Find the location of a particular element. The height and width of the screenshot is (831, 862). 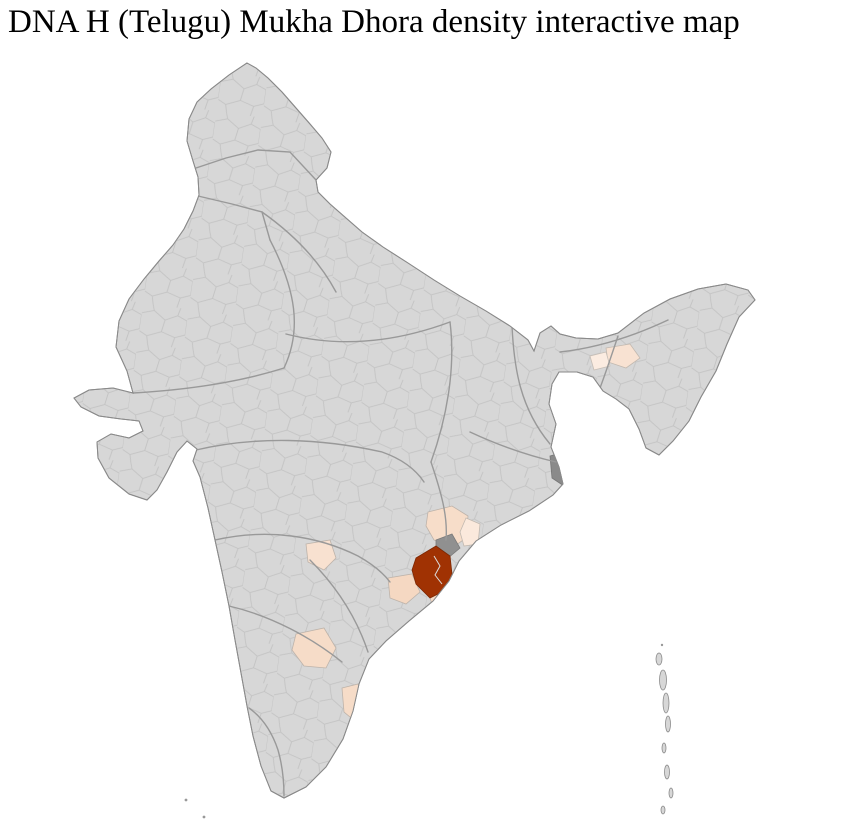

district-high-visakhapatnam-inner-boundary is located at coordinates (438, 570).